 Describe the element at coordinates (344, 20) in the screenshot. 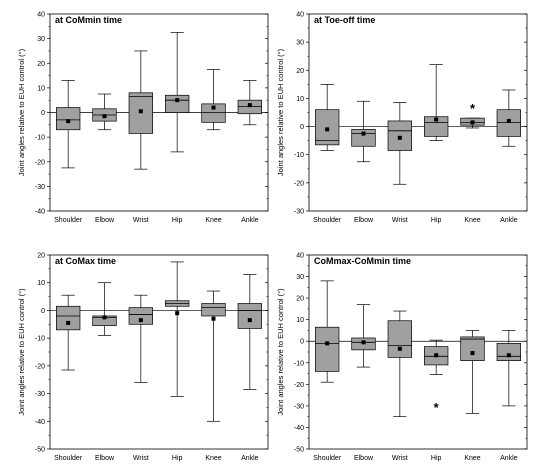

I see `panel-title: at Toe-off time` at that location.